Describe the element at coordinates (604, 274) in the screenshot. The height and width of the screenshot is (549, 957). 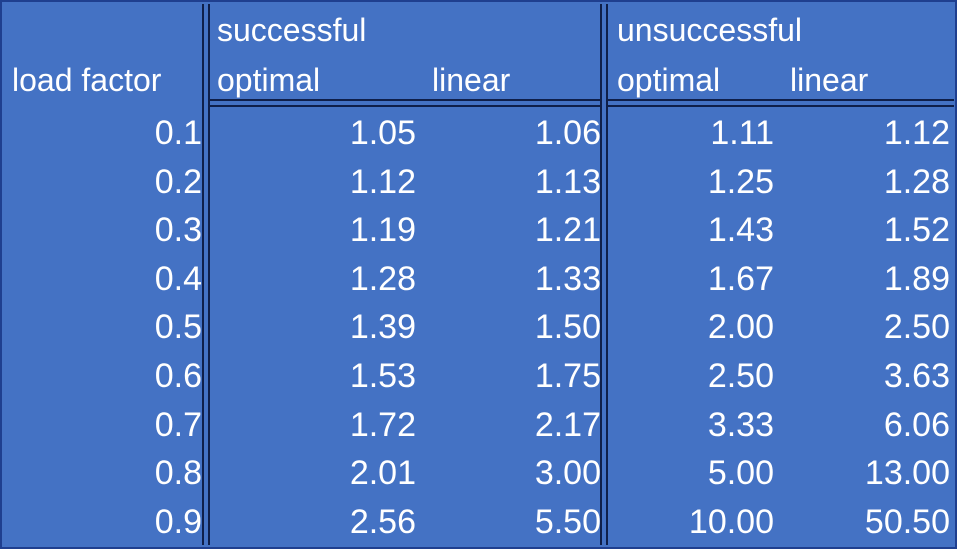
I see `column-divider-right` at that location.